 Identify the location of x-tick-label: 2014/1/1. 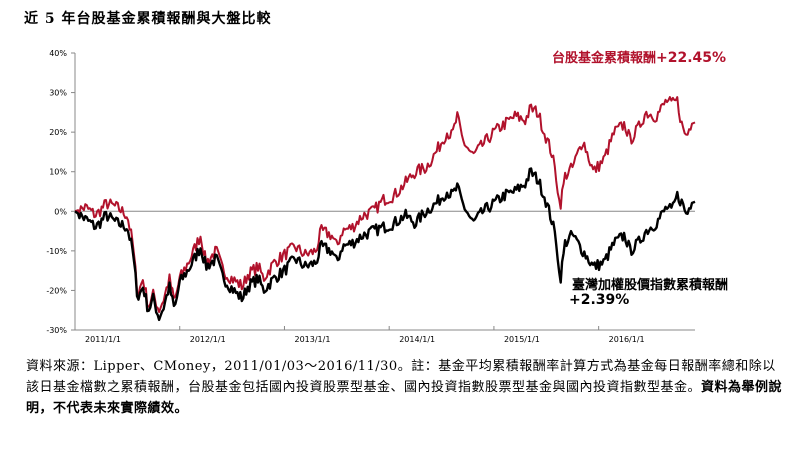
(417, 339).